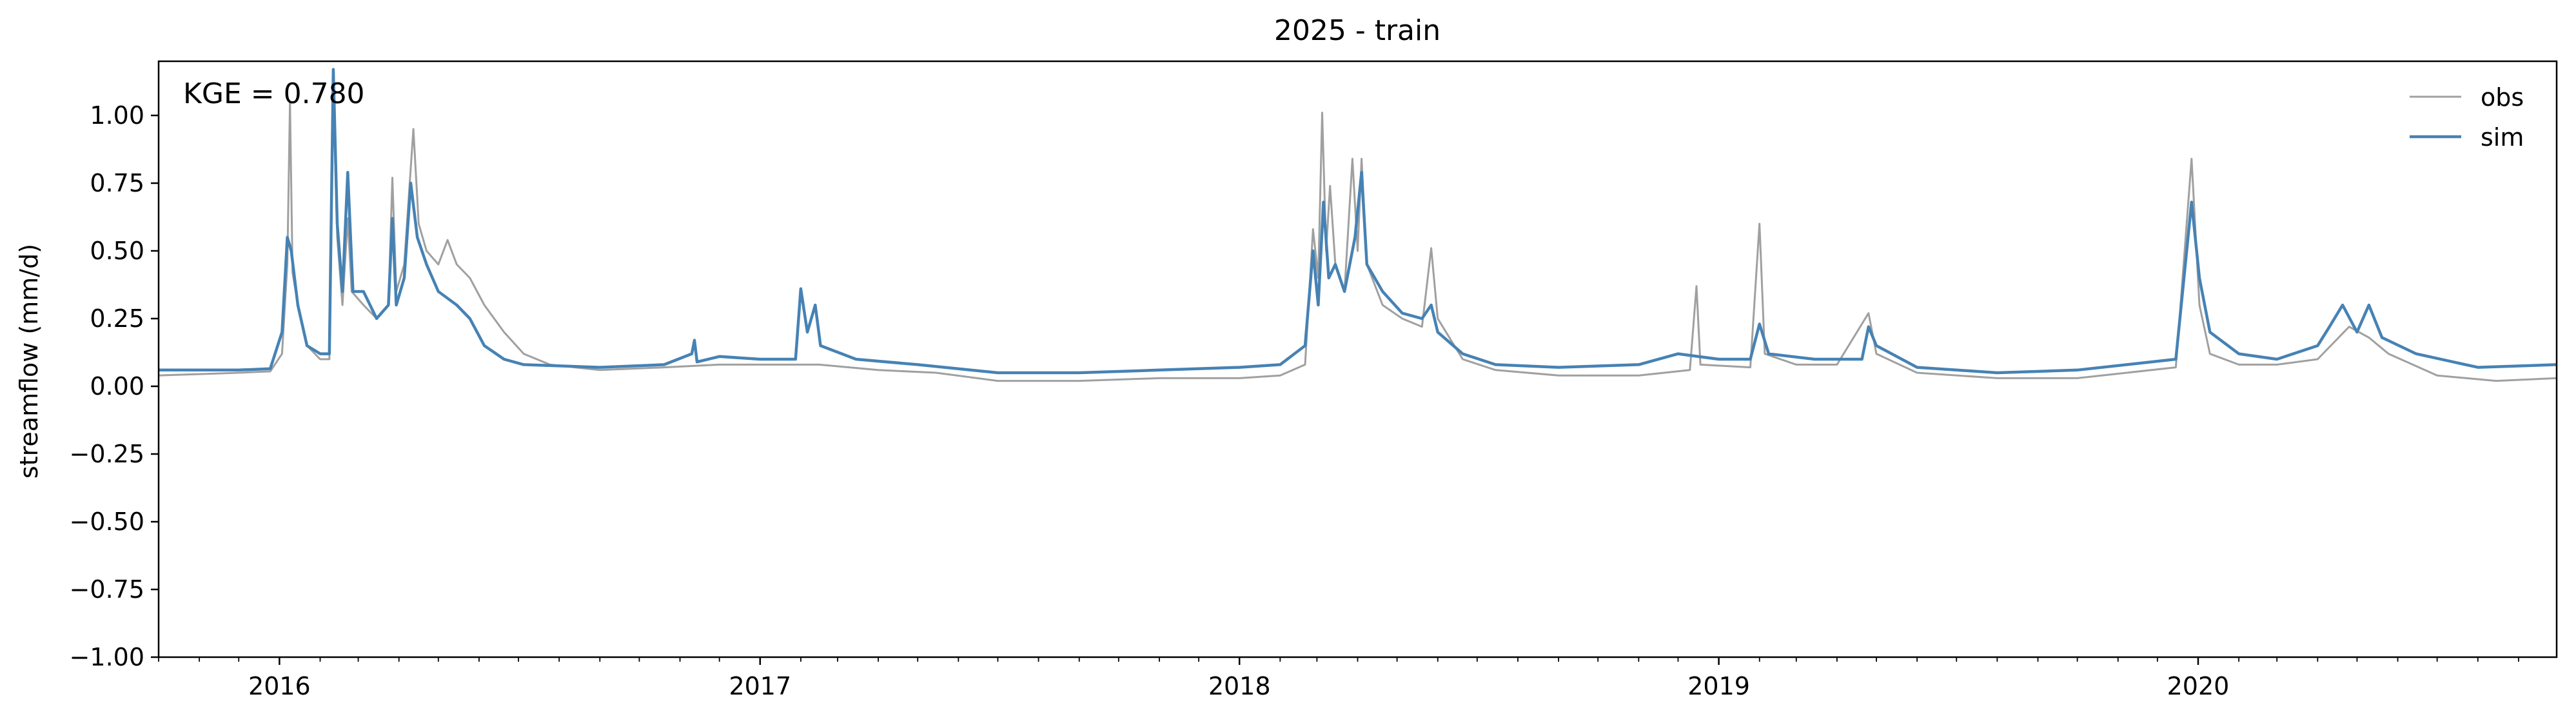 Image resolution: width=2576 pixels, height=721 pixels. What do you see at coordinates (1338, 678) in the screenshot?
I see `x-axis: 2016 2017 2018 2019 2020` at bounding box center [1338, 678].